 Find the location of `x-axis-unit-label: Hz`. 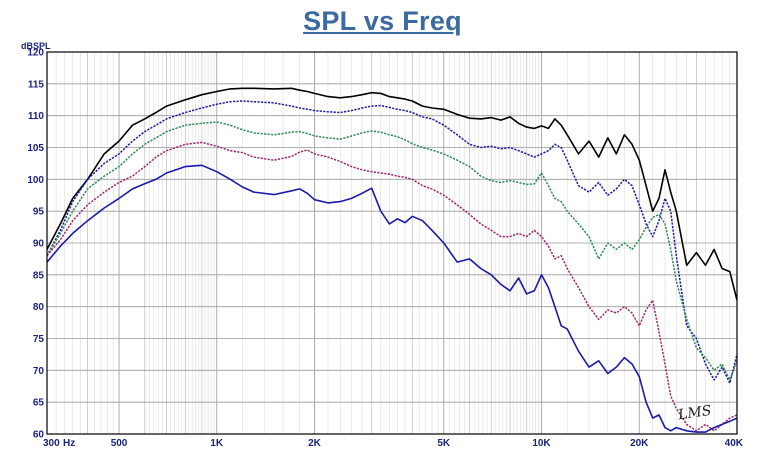

x-axis-unit-label: Hz is located at coordinates (69, 443).